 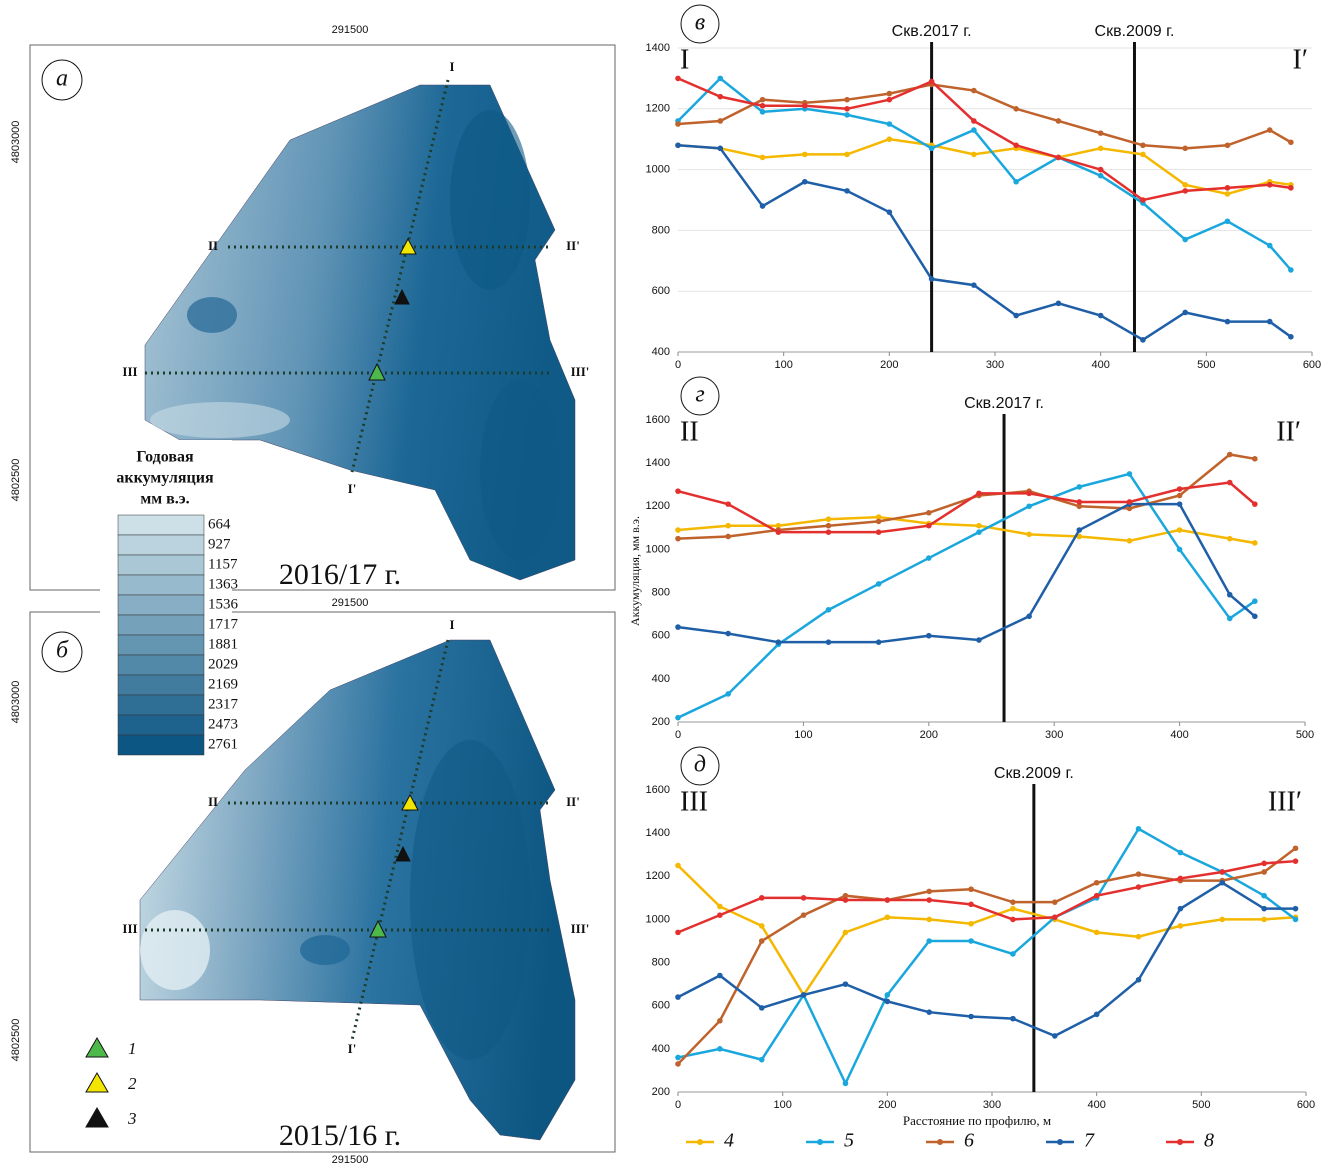 What do you see at coordinates (658, 109) in the screenshot?
I see `y-tick-label: 1200` at bounding box center [658, 109].